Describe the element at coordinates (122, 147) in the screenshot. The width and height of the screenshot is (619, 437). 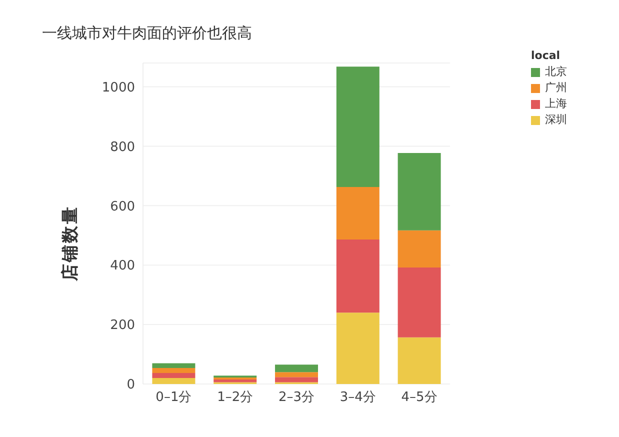
I see `y-tick-label: 800` at that location.